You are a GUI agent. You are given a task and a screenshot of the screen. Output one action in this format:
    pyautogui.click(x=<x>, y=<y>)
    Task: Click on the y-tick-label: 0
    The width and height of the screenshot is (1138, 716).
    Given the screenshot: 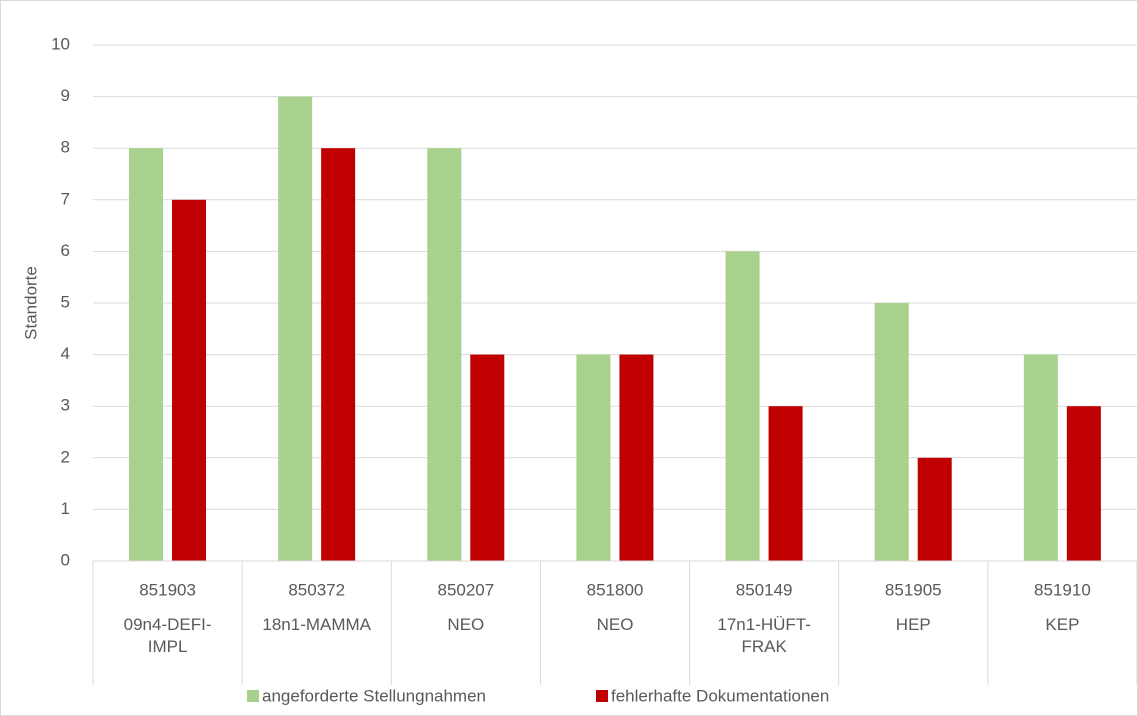 What is the action you would take?
    pyautogui.click(x=65, y=559)
    